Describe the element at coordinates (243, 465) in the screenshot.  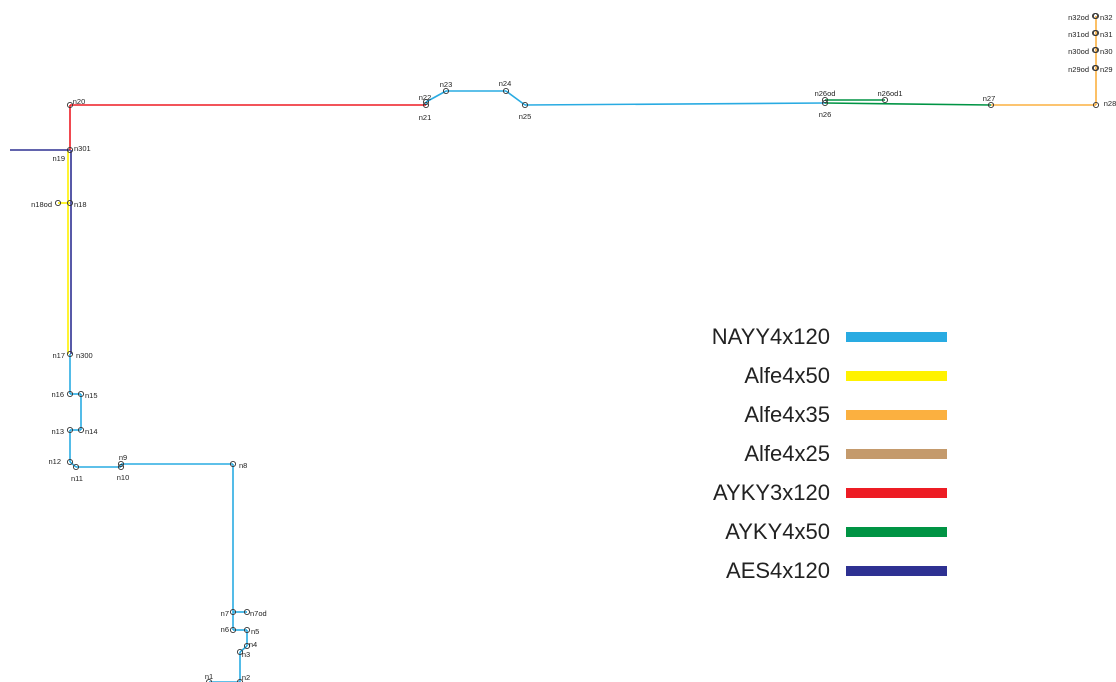
I see `node-label: n8` at that location.